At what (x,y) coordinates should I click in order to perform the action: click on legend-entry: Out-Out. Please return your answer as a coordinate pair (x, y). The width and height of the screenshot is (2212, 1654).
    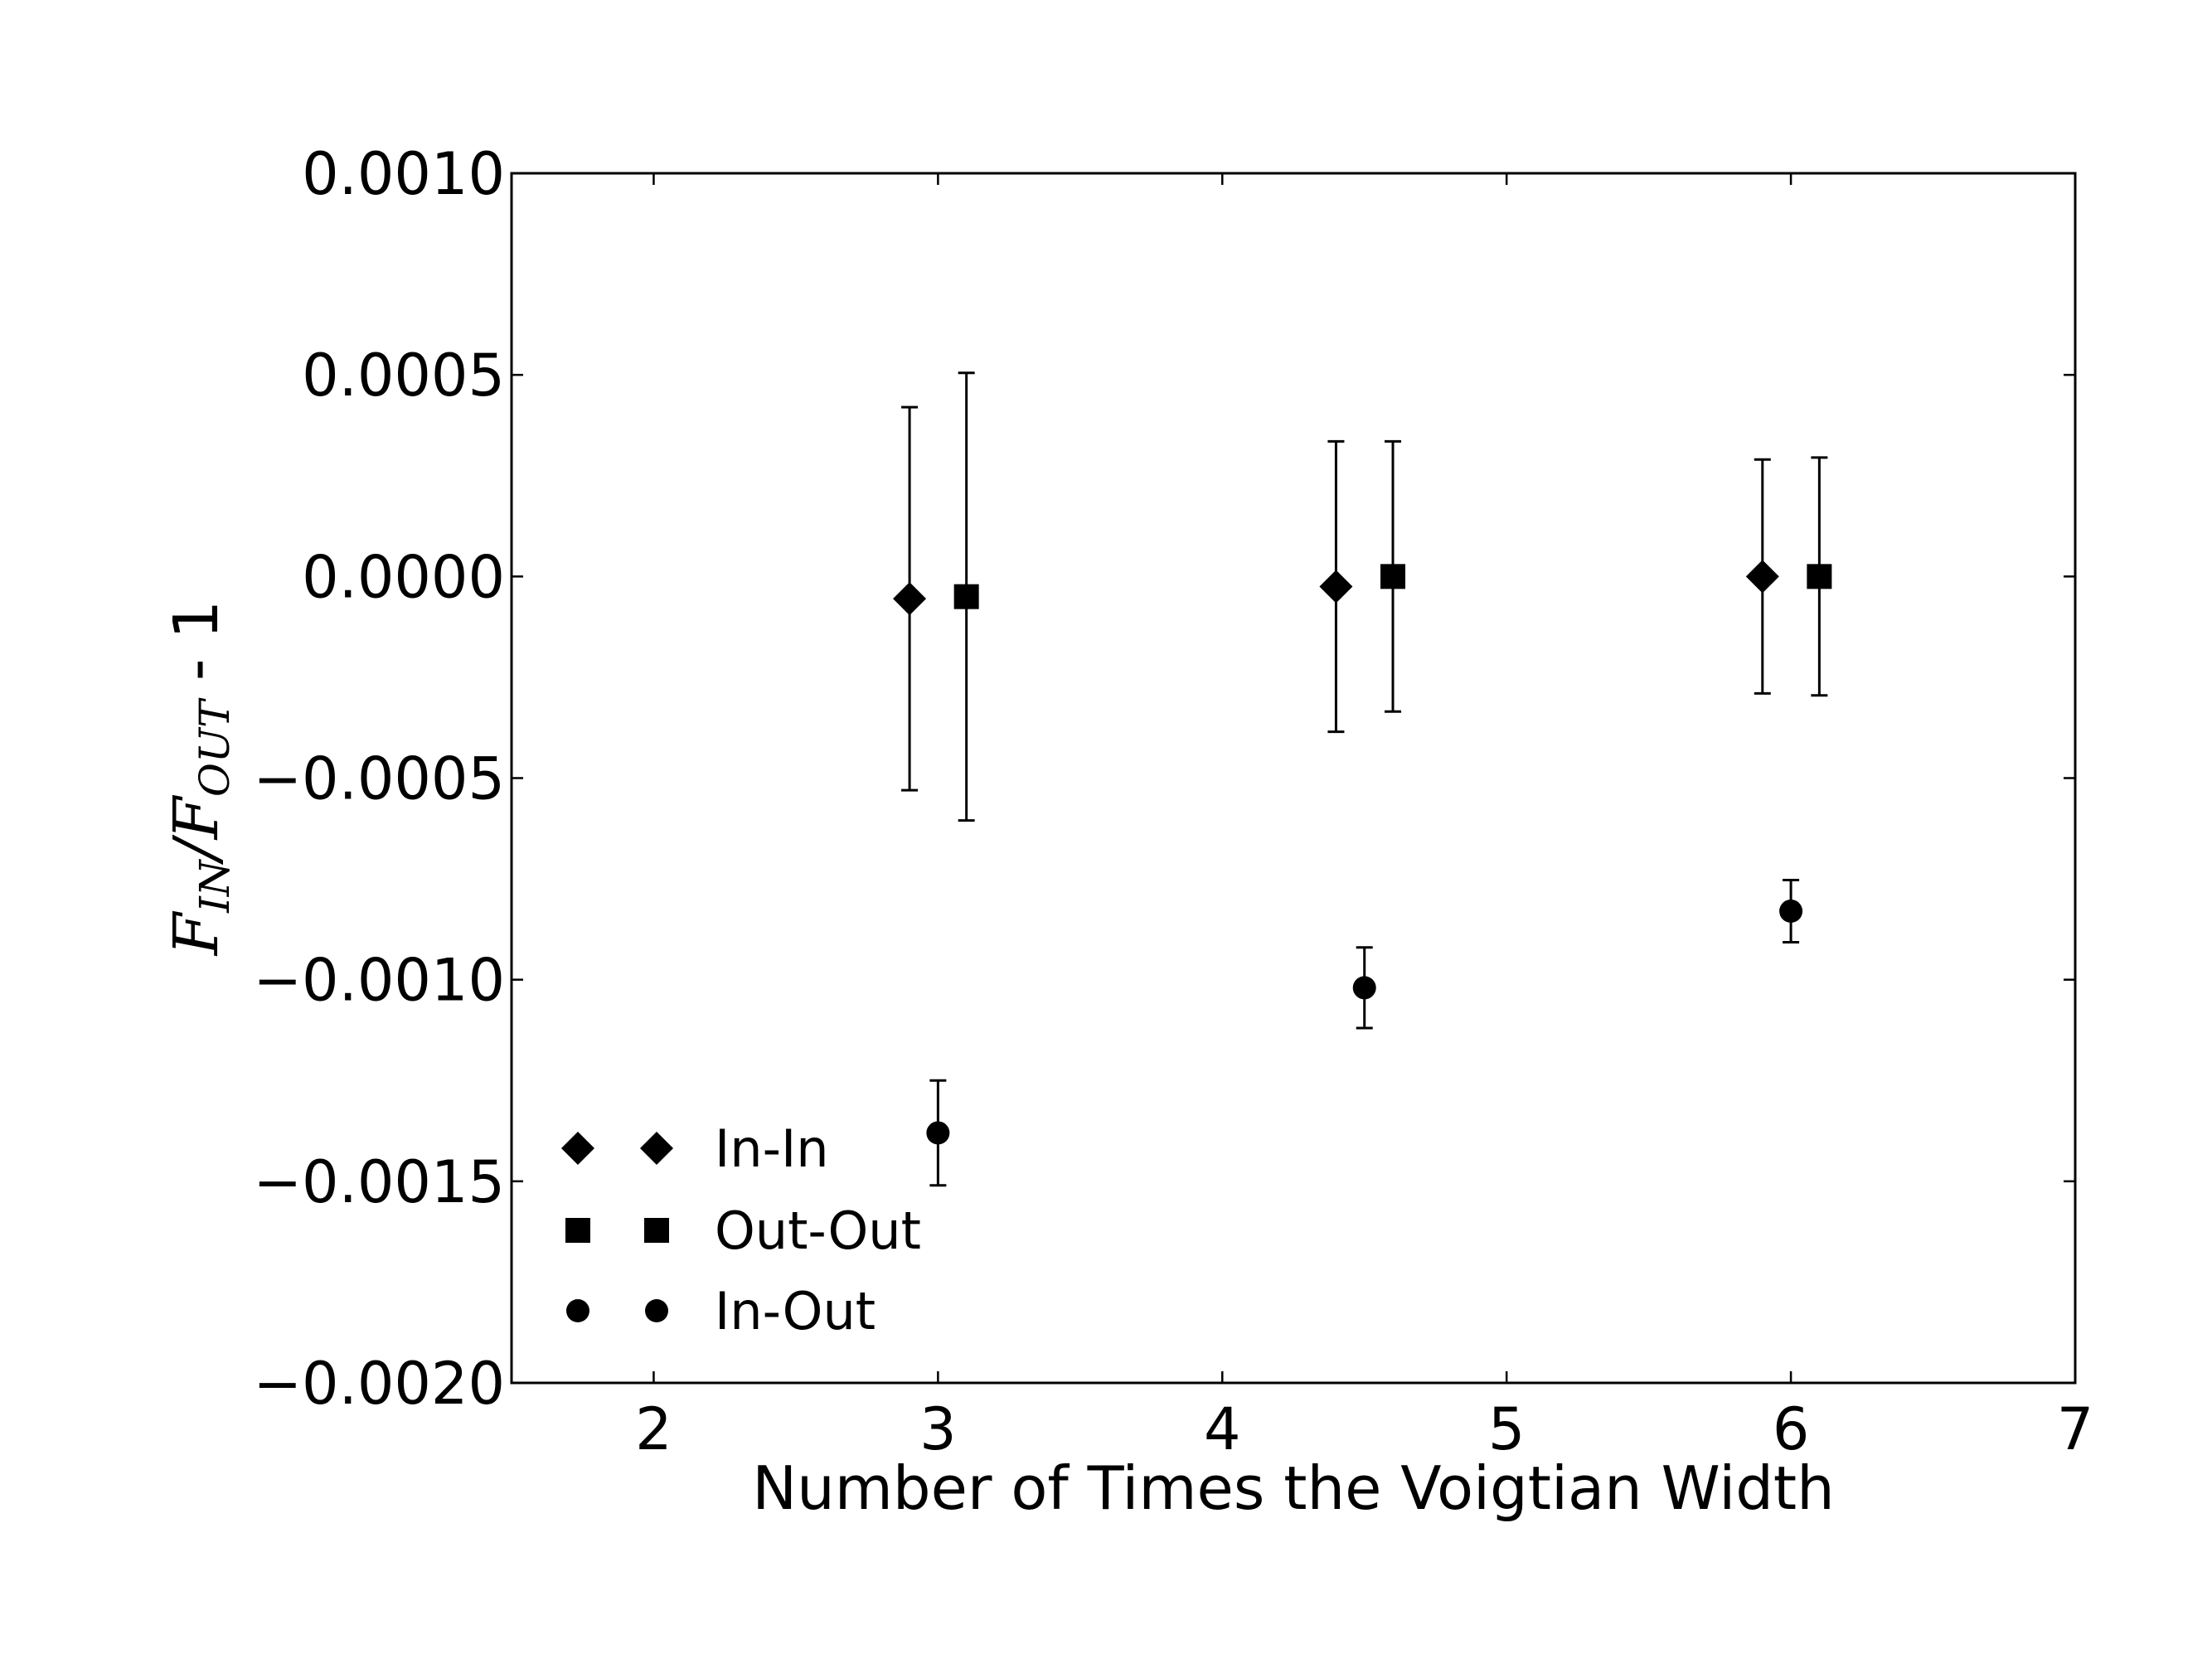
    Looking at the image, I should click on (743, 1230).